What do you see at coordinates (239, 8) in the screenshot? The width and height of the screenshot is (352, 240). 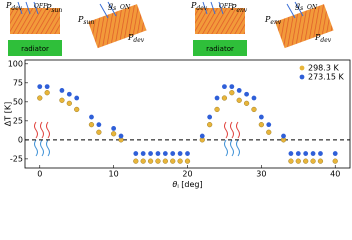 I see `icon-label: Penv` at bounding box center [239, 8].